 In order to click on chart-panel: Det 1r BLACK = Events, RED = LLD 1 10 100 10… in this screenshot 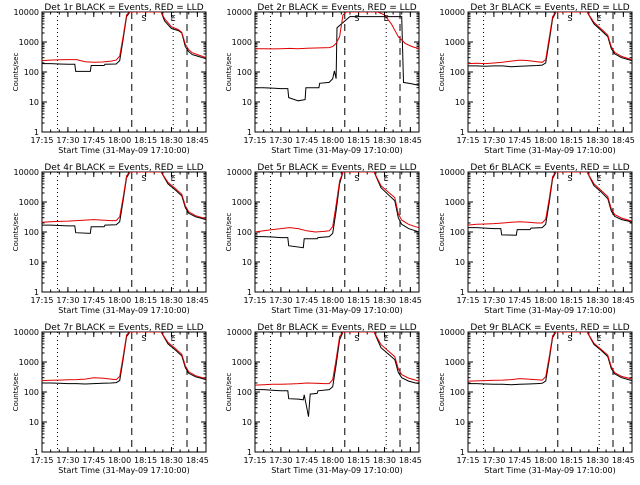, I will do `click(110, 79)`.